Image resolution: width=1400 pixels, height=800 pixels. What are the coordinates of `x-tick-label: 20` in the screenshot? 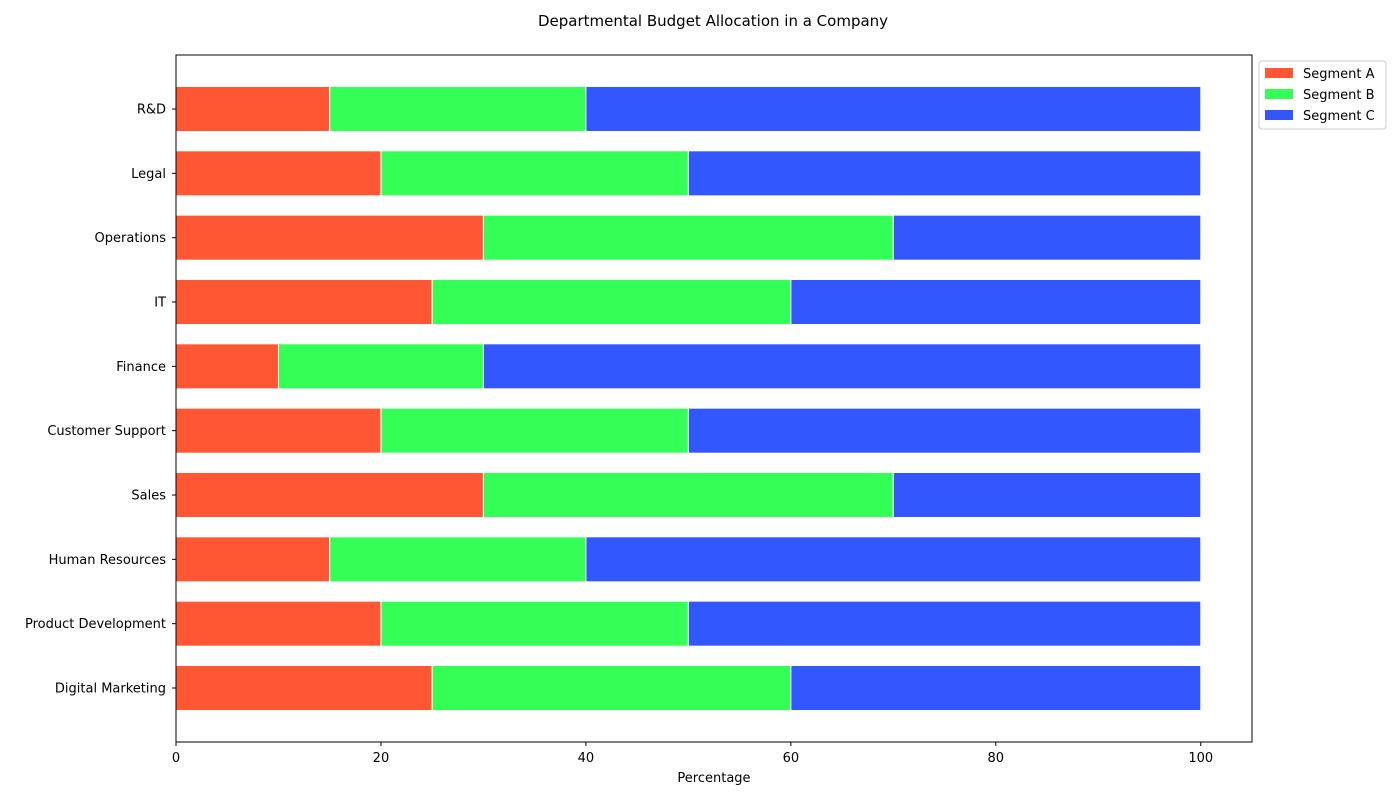 It's located at (381, 758).